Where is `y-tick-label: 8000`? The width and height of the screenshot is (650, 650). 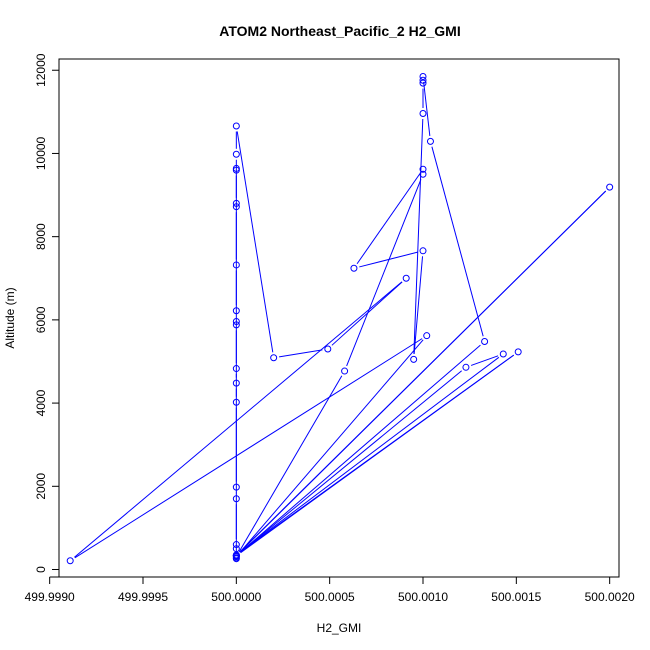 y-tick-label: 8000 is located at coordinates (41, 236).